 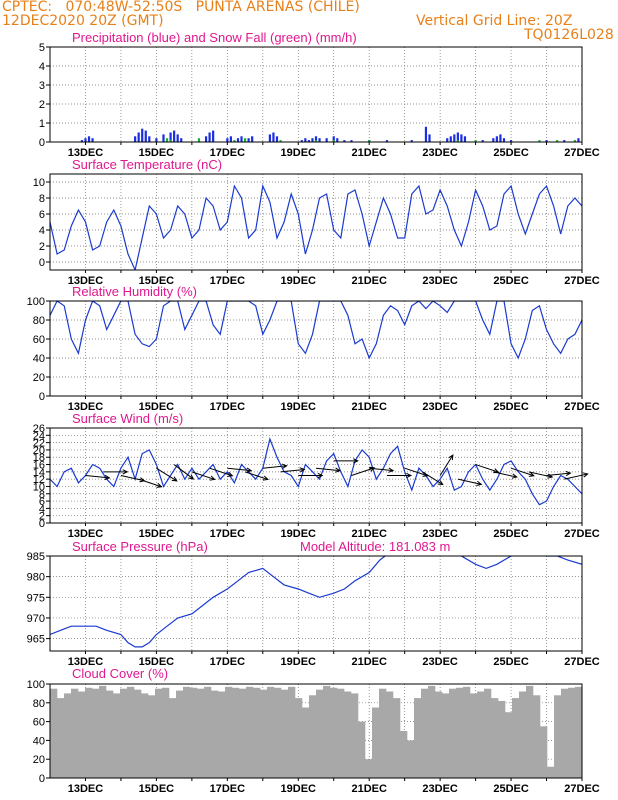 I want to click on precip-ytick-label: 5, so click(x=42, y=48).